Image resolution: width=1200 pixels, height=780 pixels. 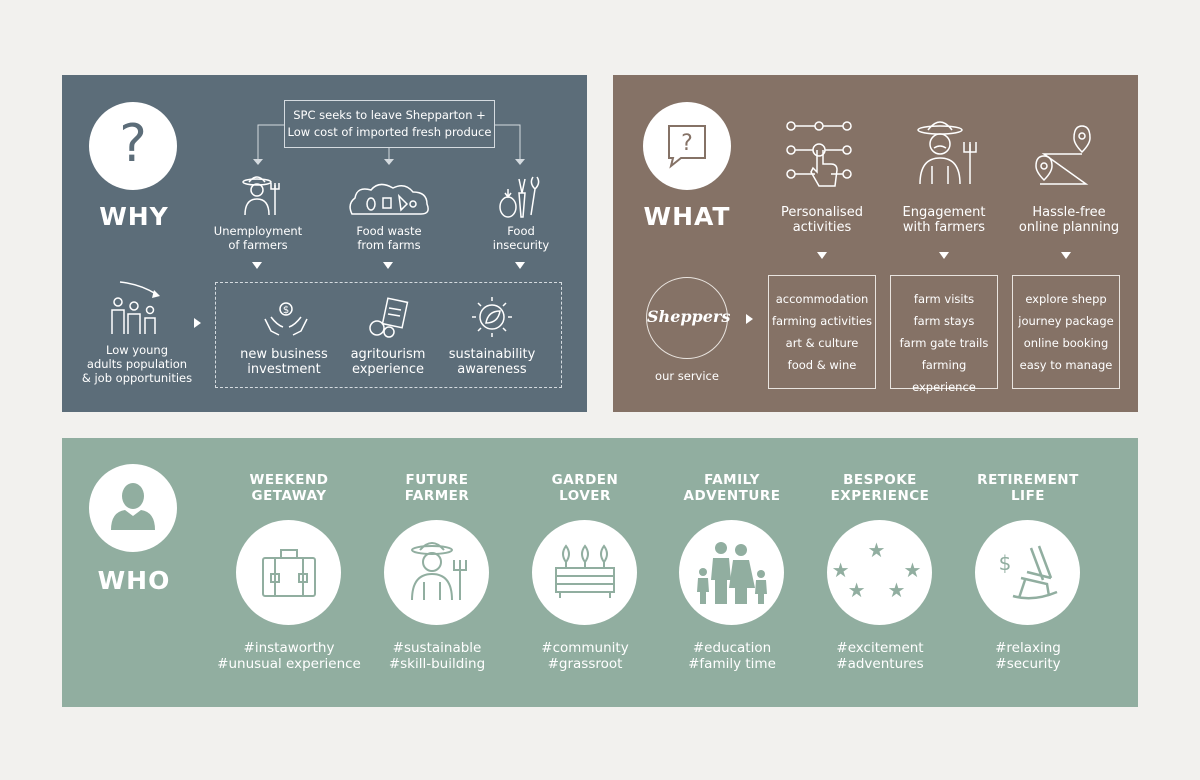 I want to click on persona-tags: #education #family time, so click(x=732, y=656).